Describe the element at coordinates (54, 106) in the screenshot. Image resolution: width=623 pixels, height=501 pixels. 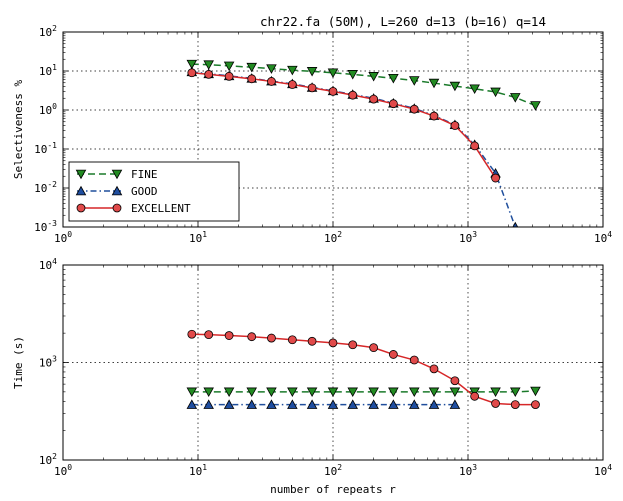
I see `y-tick-exponent: 0` at that location.